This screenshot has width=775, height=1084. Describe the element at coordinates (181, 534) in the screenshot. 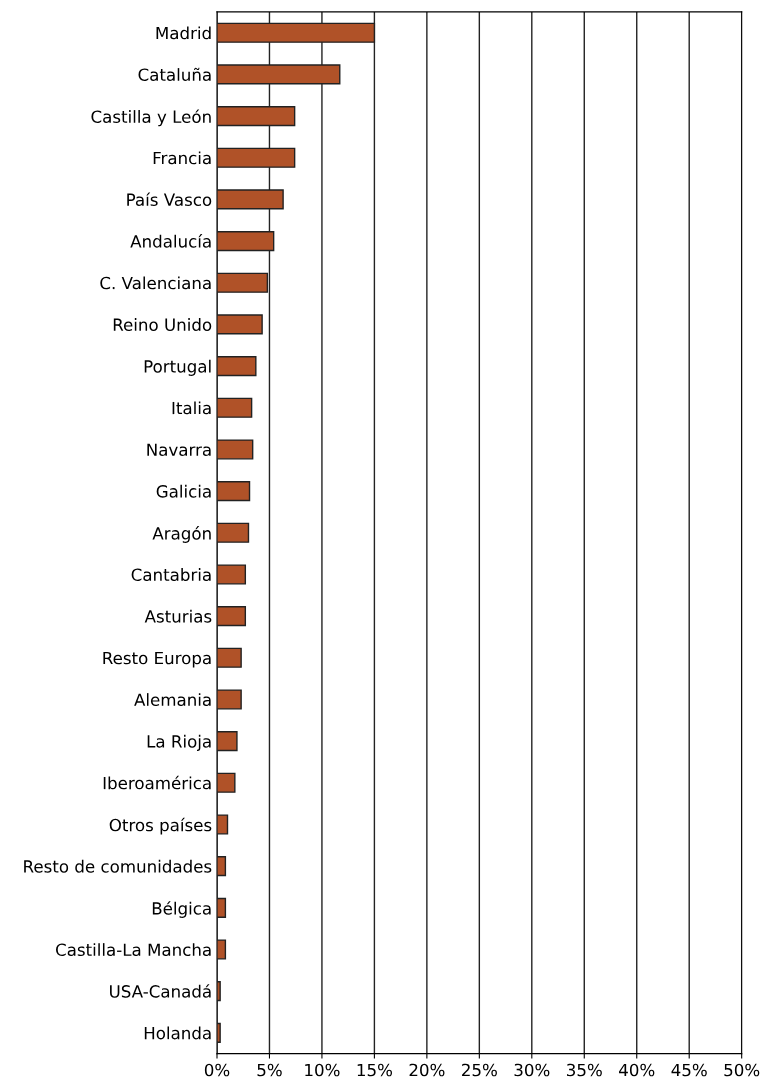

I see `y-tick-label: Aragón` at that location.